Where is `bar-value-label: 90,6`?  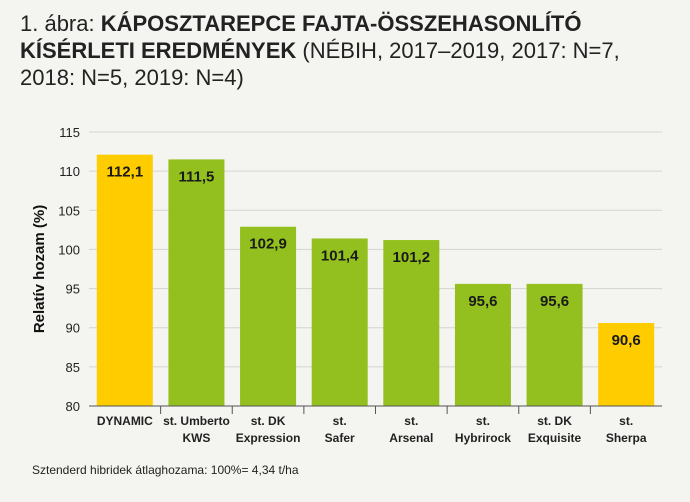
bar-value-label: 90,6 is located at coordinates (626, 340).